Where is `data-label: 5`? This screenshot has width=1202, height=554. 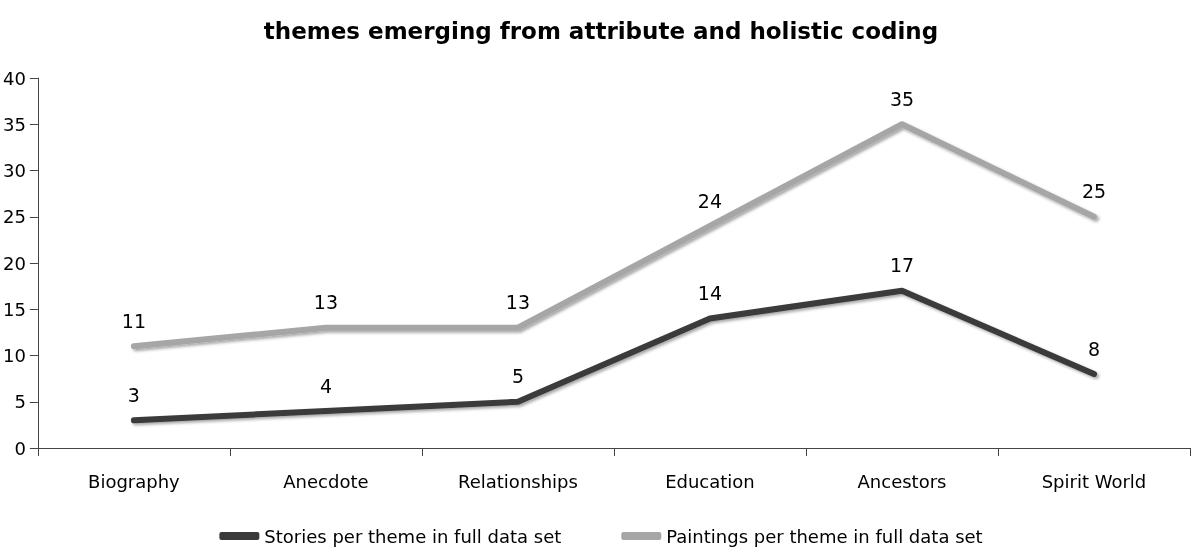 data-label: 5 is located at coordinates (517, 376).